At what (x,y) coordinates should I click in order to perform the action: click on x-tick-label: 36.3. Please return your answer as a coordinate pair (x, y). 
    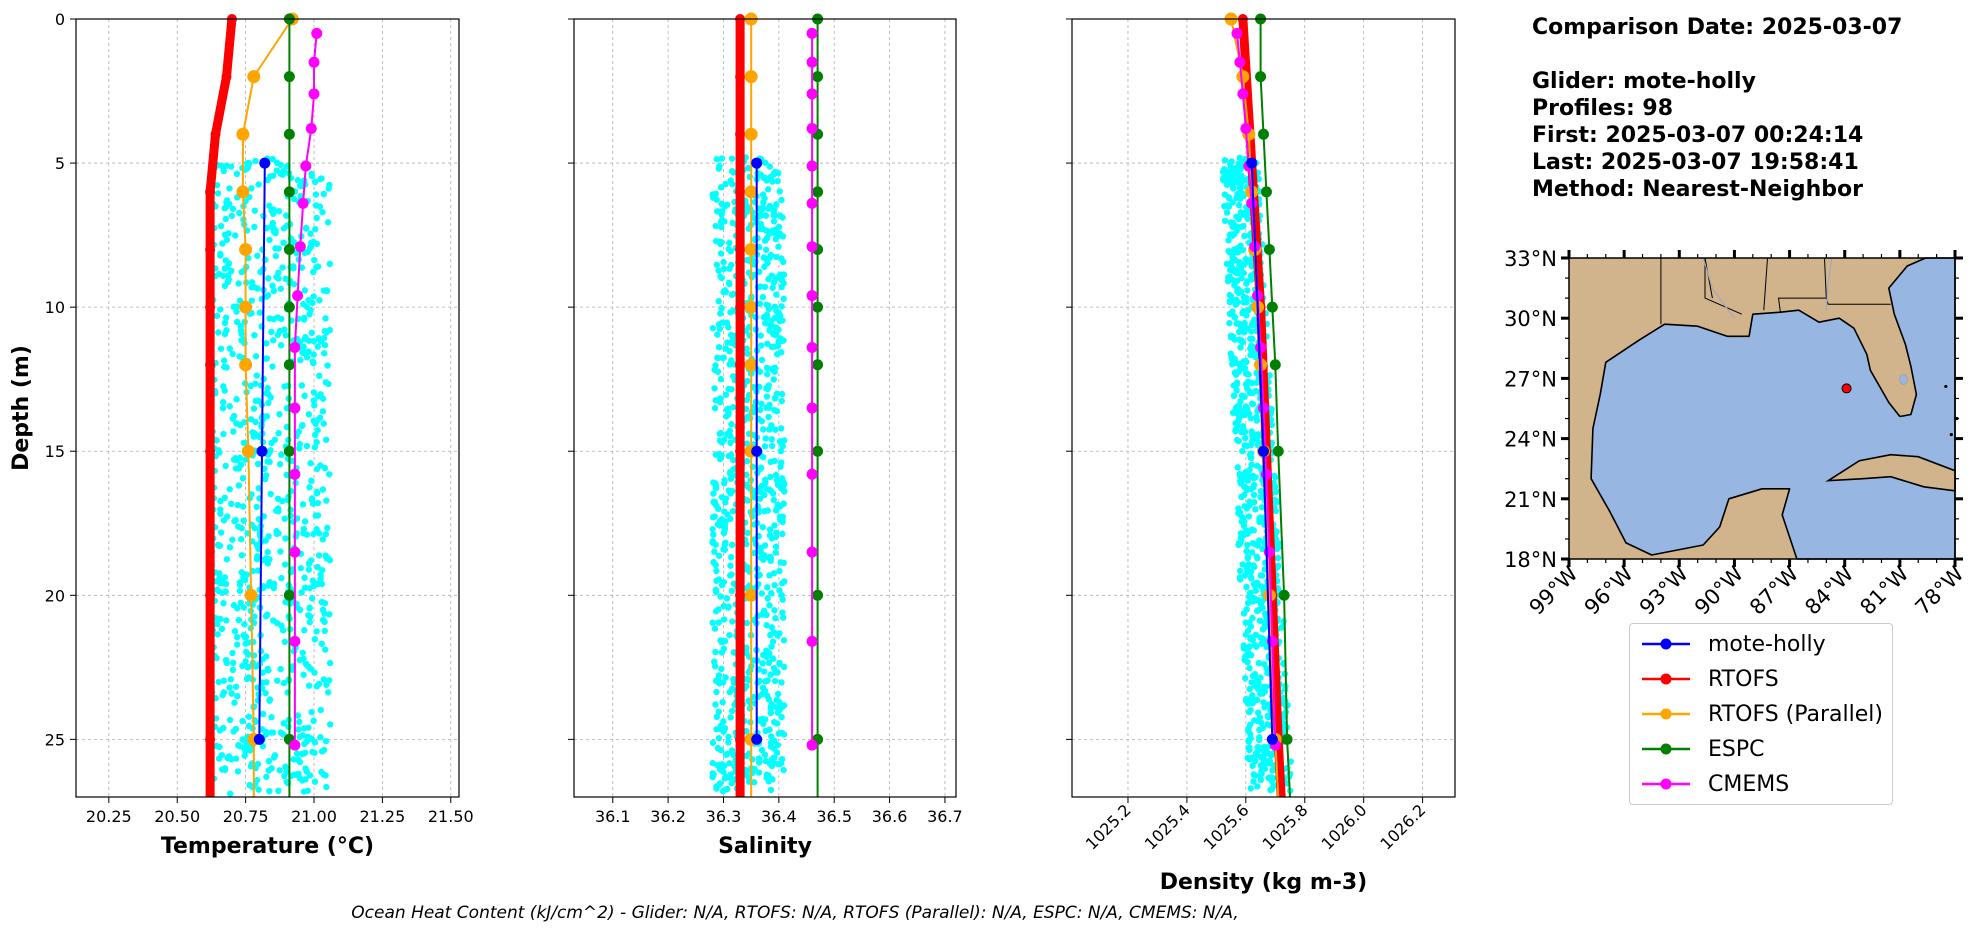
    Looking at the image, I should click on (724, 816).